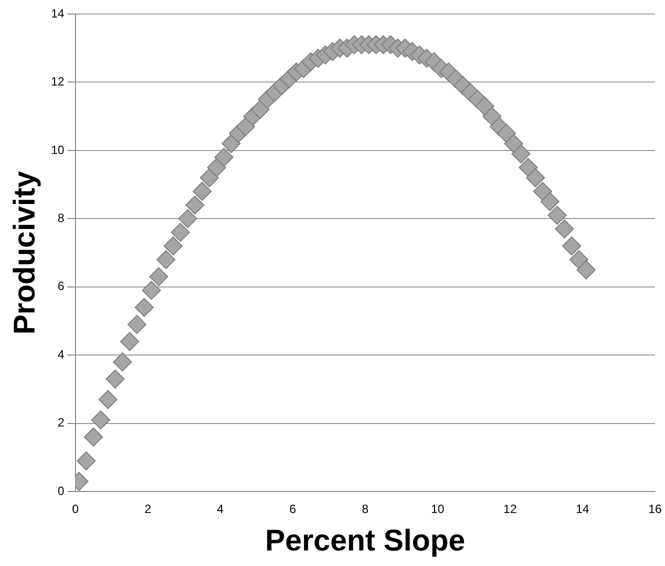 The height and width of the screenshot is (566, 665). Describe the element at coordinates (61, 423) in the screenshot. I see `y-tick-label: 2` at that location.